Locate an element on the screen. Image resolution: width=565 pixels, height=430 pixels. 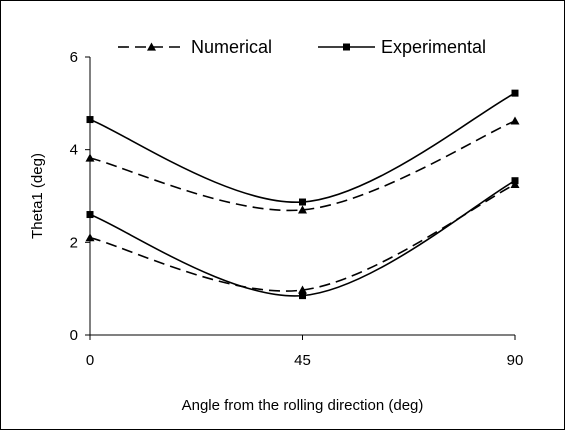
y-axis-title: Theta1 (deg) is located at coordinates (37, 196).